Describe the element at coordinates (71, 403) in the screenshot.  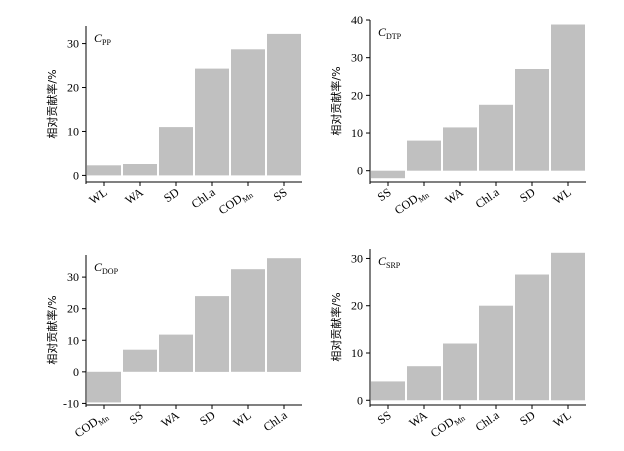
I see `y-tick-label: -10` at that location.